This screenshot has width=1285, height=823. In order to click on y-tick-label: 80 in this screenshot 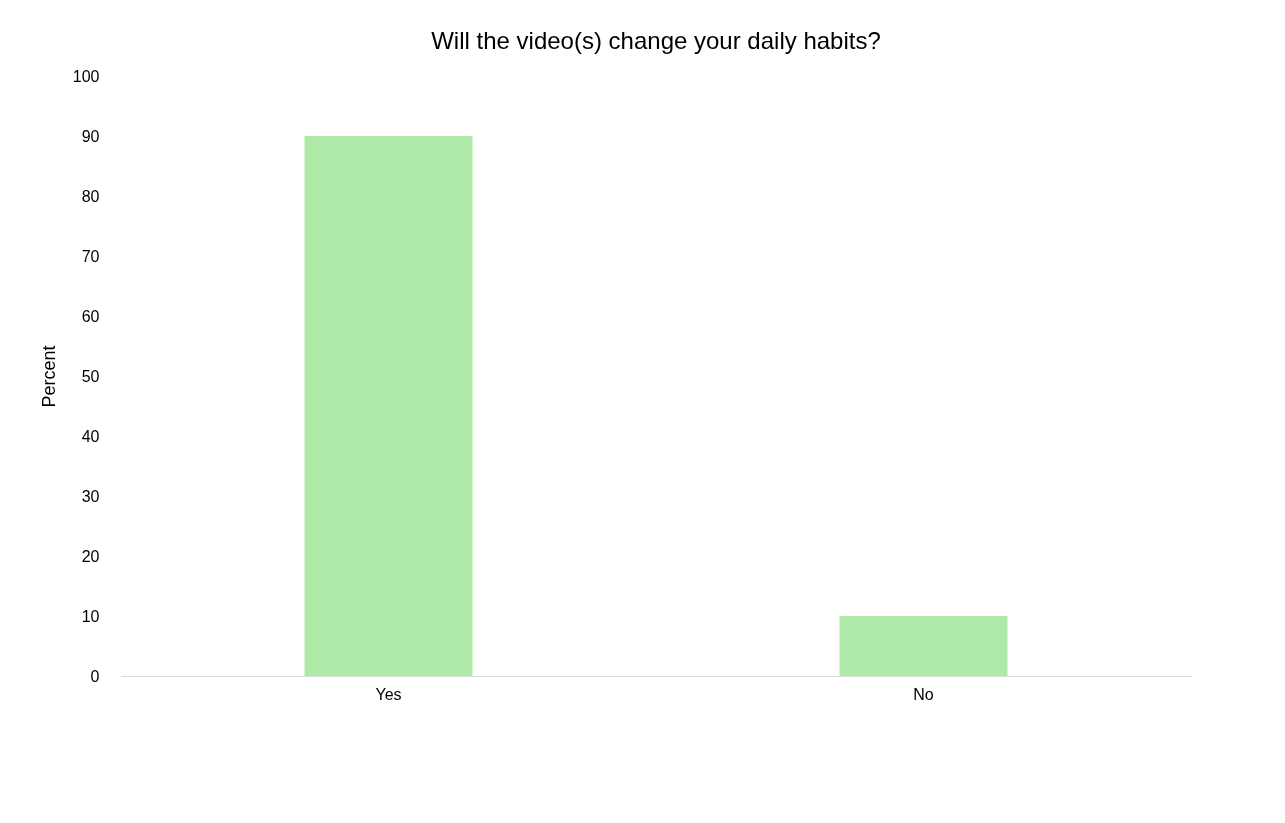, I will do `click(90, 196)`.